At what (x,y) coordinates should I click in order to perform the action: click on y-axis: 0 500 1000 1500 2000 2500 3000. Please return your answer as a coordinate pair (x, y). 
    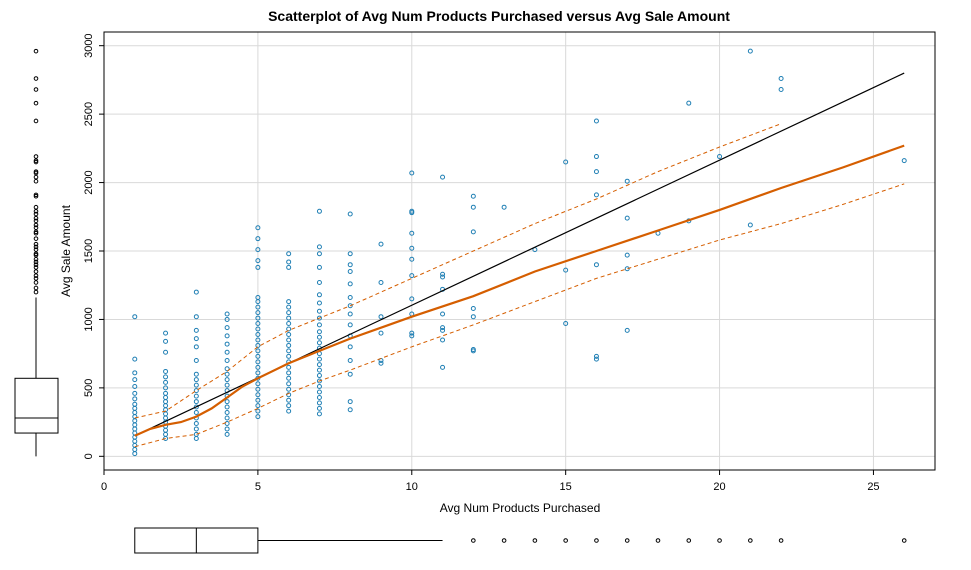
    Looking at the image, I should click on (93, 246).